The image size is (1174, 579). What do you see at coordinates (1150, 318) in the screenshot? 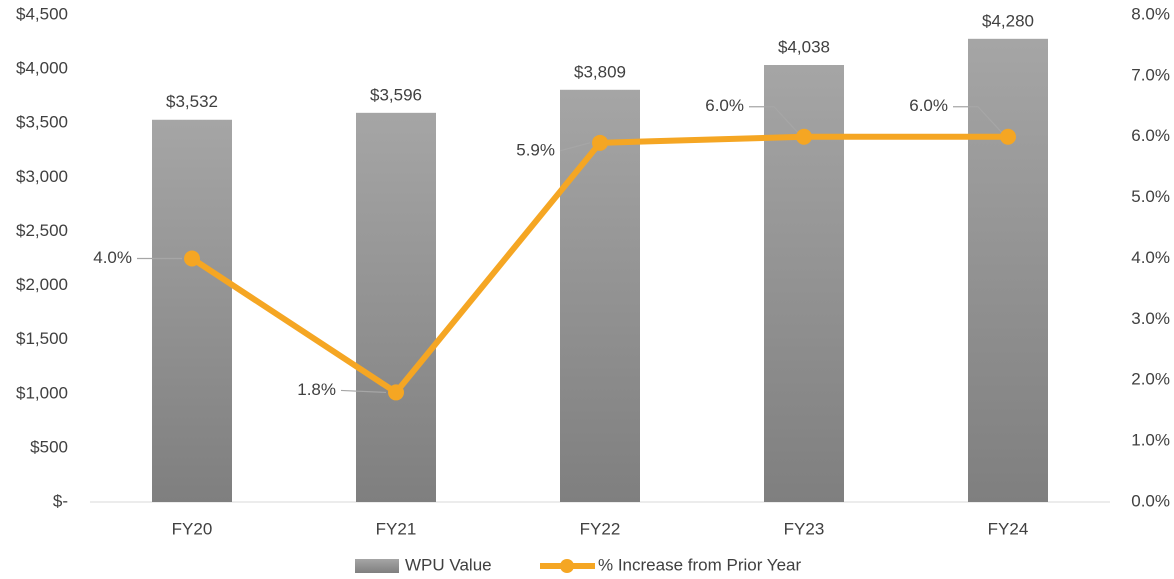
I see `y2-tick-label: 3.0%` at bounding box center [1150, 318].